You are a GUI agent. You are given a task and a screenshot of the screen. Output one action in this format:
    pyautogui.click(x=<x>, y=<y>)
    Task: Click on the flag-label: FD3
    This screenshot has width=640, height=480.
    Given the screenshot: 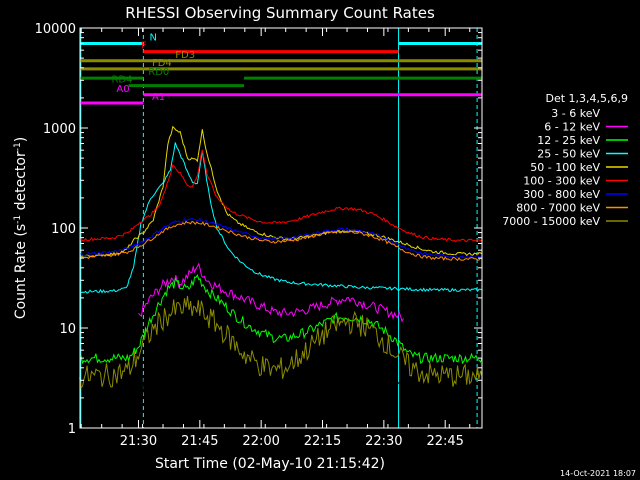 What is the action you would take?
    pyautogui.click(x=185, y=55)
    